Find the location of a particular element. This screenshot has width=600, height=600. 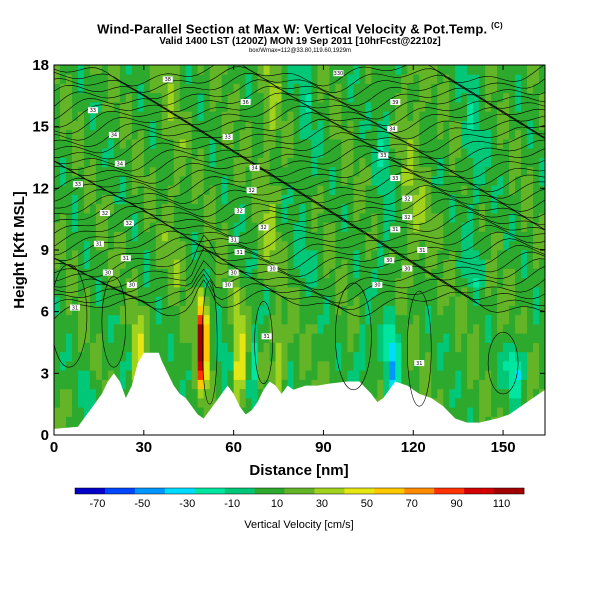

colorbar-tick-label: -30 is located at coordinates (187, 504).